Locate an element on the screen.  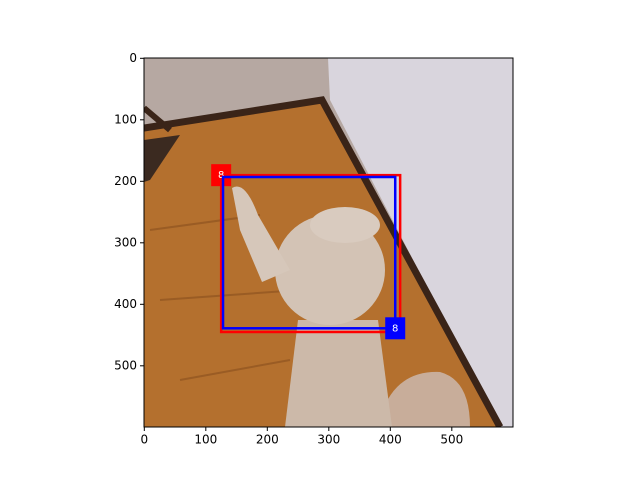
x-tick-label: 400 is located at coordinates (390, 440).